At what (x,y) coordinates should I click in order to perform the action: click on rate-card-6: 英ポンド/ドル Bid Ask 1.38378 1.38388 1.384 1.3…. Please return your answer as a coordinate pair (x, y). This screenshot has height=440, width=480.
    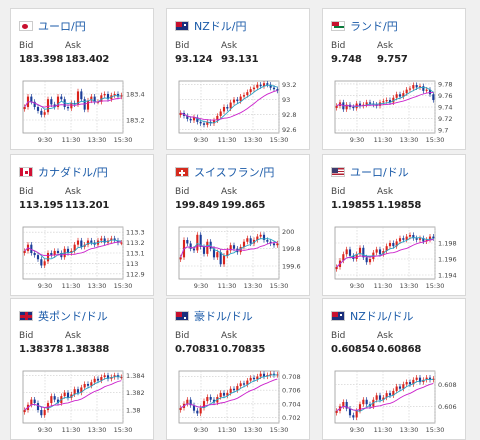
    Looking at the image, I should click on (82, 369).